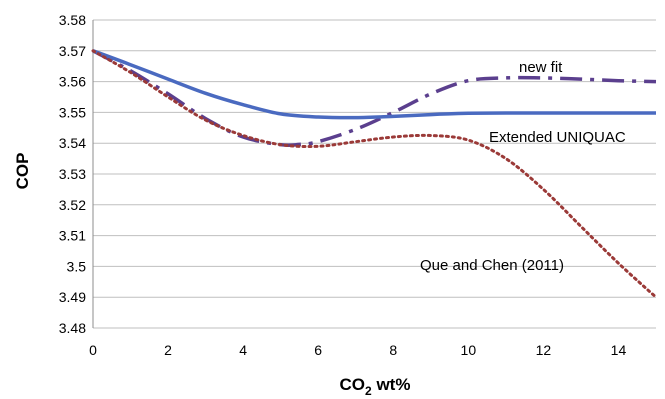 The width and height of the screenshot is (665, 399). I want to click on y-tick-label: 3.55, so click(72, 112).